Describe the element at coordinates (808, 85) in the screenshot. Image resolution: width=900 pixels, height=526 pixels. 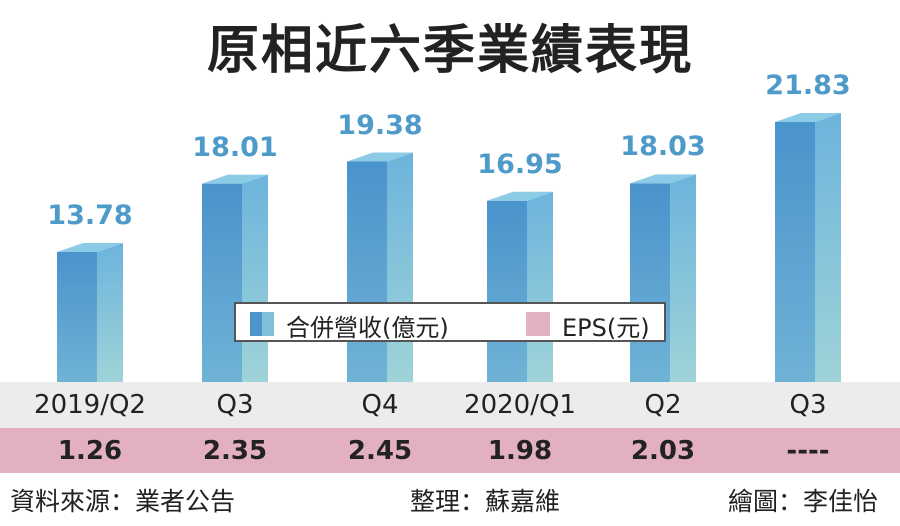
I see `value-label: 21.83` at that location.